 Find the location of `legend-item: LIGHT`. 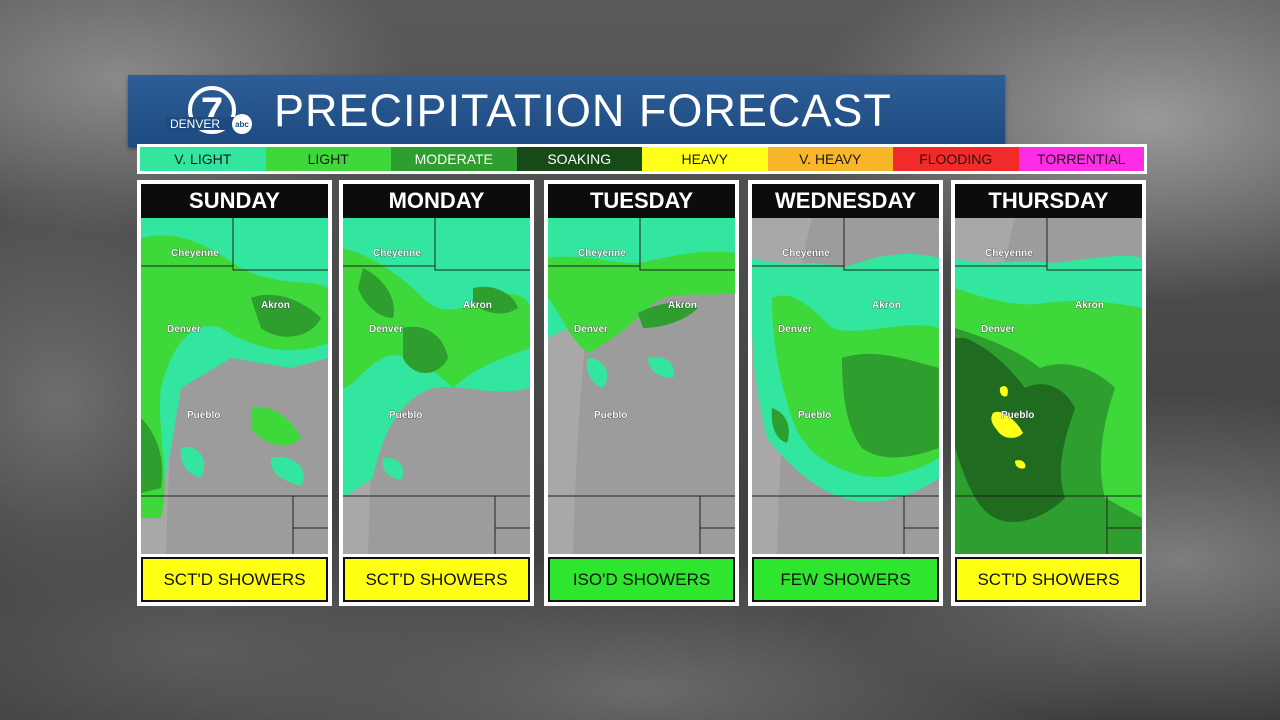

legend-item: LIGHT is located at coordinates (328, 159).